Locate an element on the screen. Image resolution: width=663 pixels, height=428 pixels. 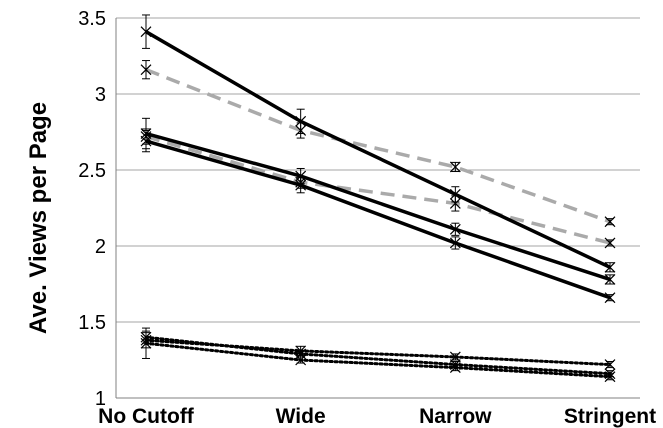
y-tick-label: 2 is located at coordinates (100, 247).